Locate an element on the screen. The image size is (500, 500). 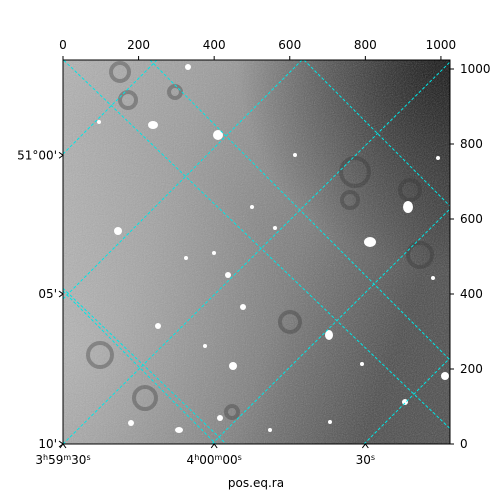
ra-tick-label: 3h59m30s is located at coordinates (62, 460).